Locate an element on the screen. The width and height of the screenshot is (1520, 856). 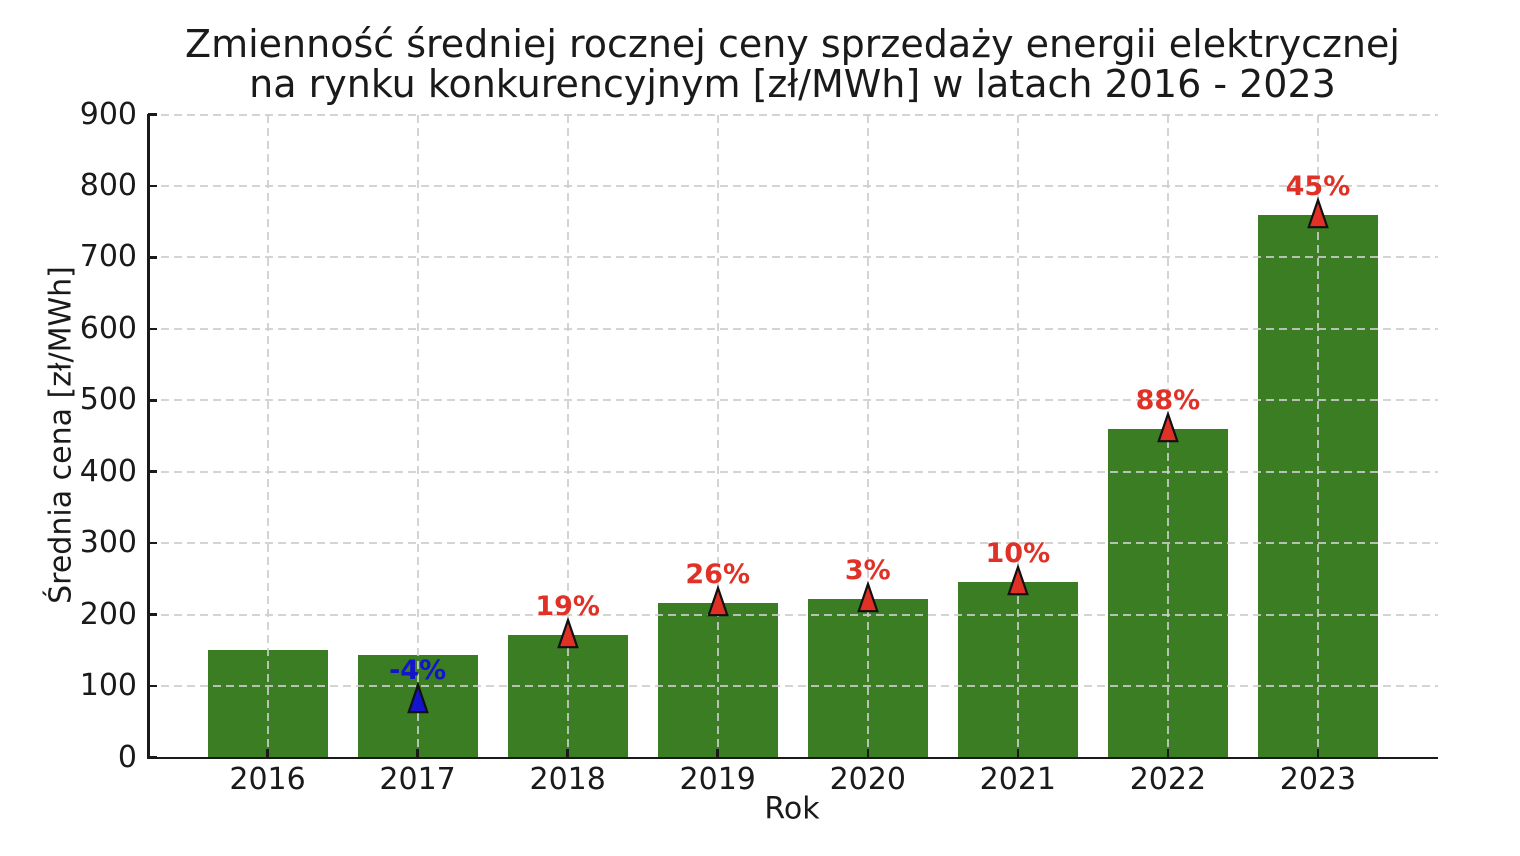
x-axis-label: Rok is located at coordinates (792, 809).